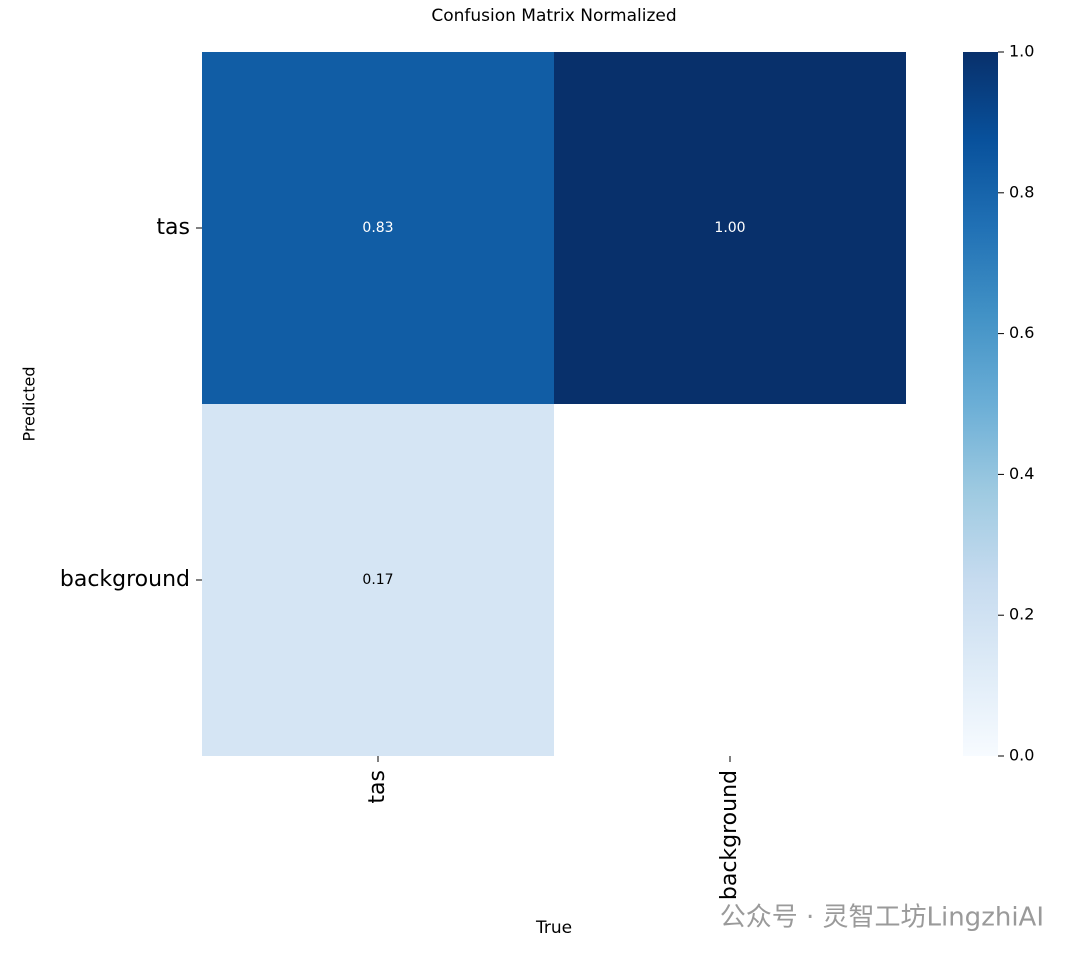 The image size is (1080, 962). I want to click on cell-label: 1.00, so click(729, 228).